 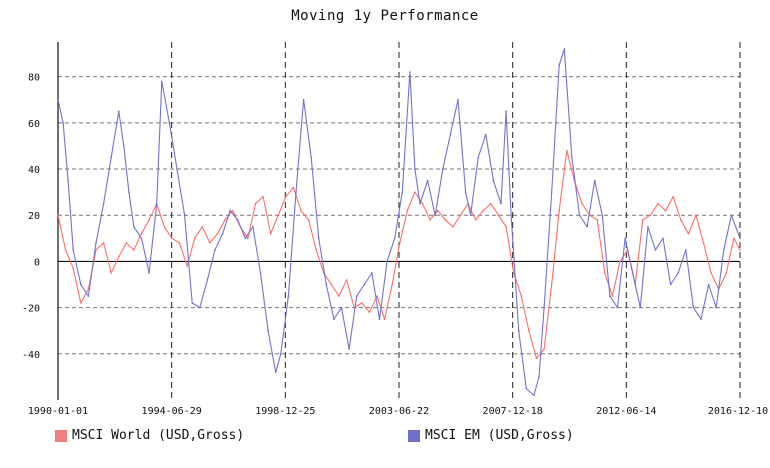 What do you see at coordinates (414, 435) in the screenshot?
I see `legend-swatch-em` at bounding box center [414, 435].